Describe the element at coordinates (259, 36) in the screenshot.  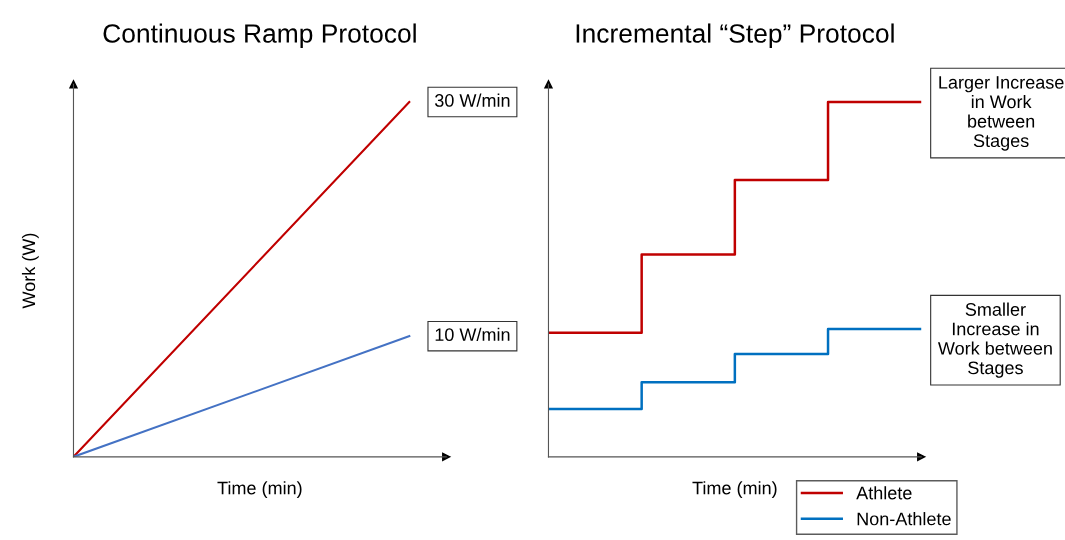
I see `chart-title: Continuous Ramp Protocol` at that location.